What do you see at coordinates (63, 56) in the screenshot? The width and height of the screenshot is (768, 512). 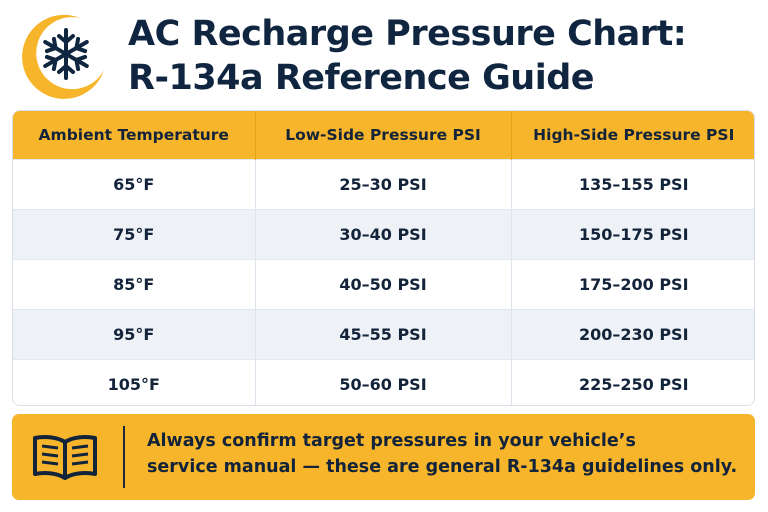 I see `snowflake-icon` at bounding box center [63, 56].